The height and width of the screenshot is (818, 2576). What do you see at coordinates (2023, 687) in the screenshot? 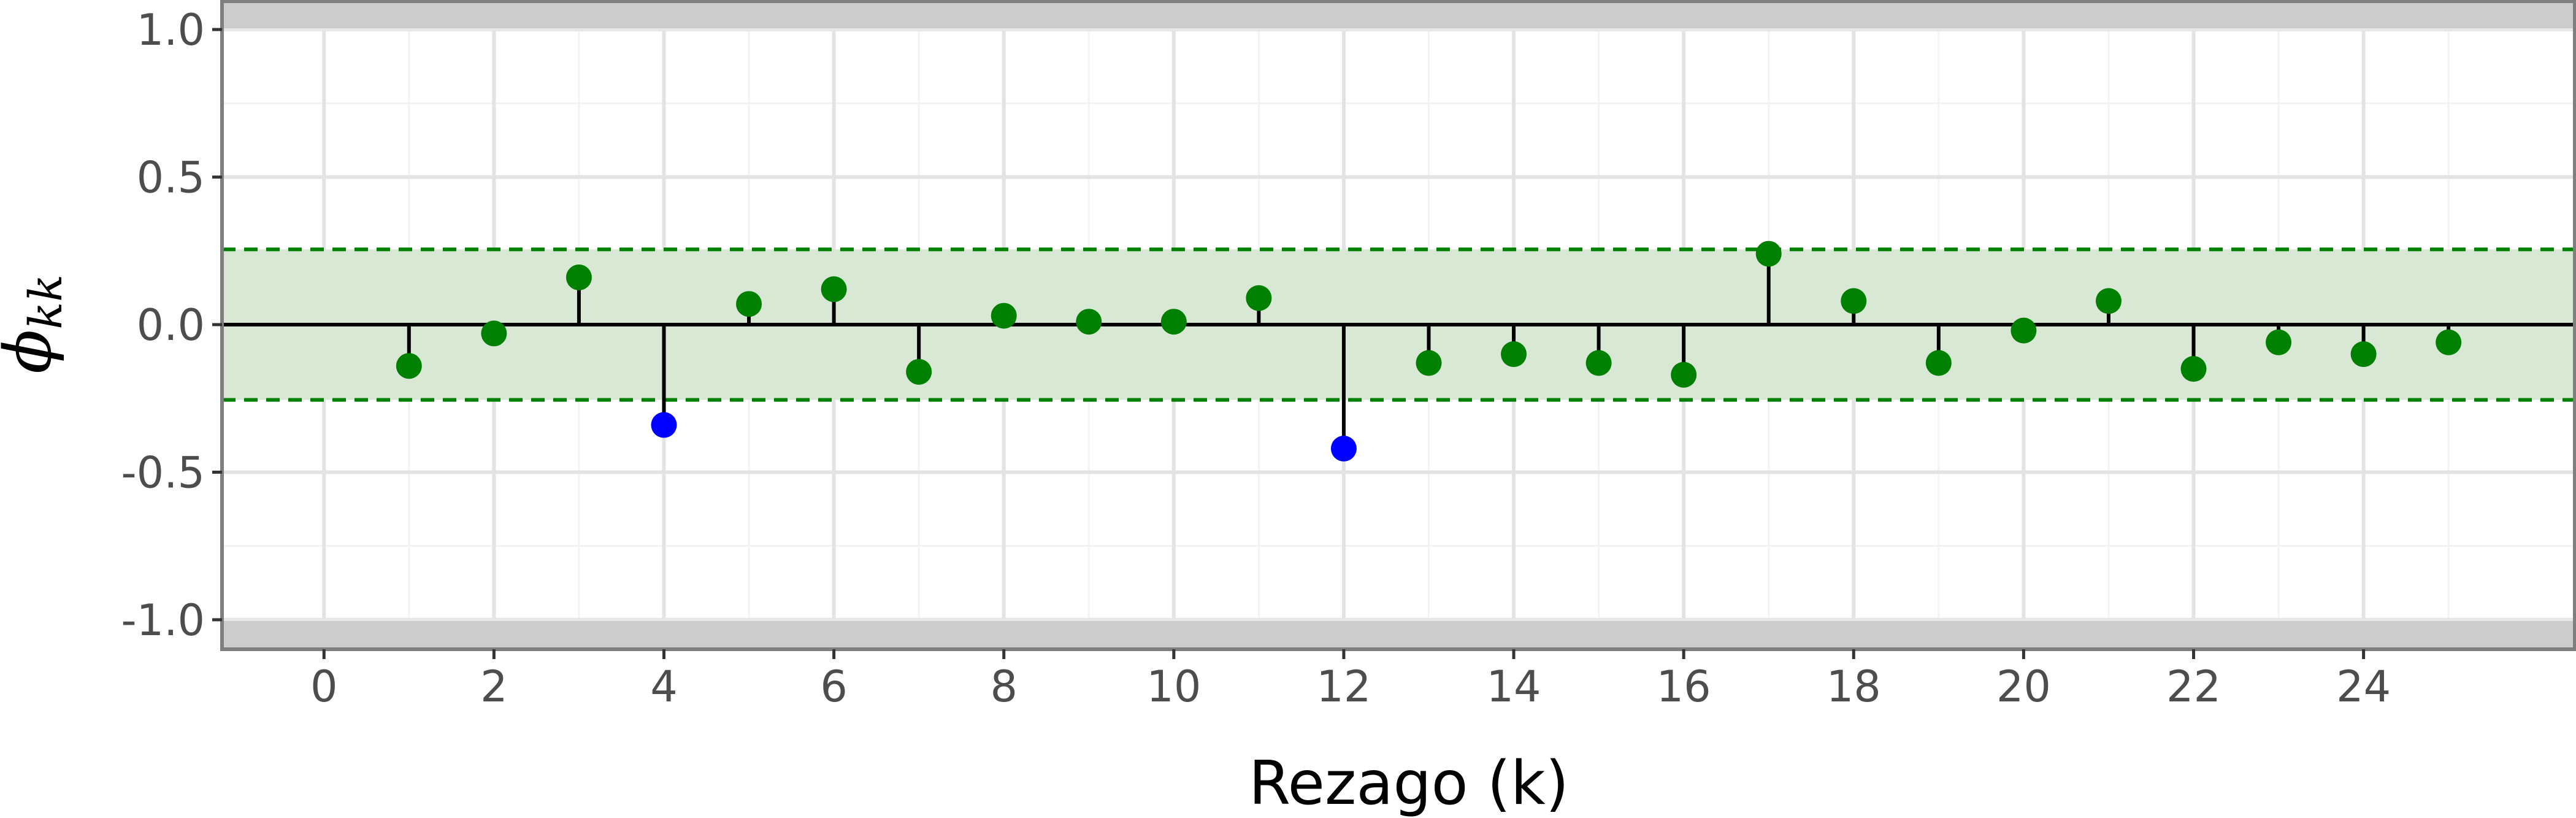
I see `x-tick-label: 20` at bounding box center [2023, 687].